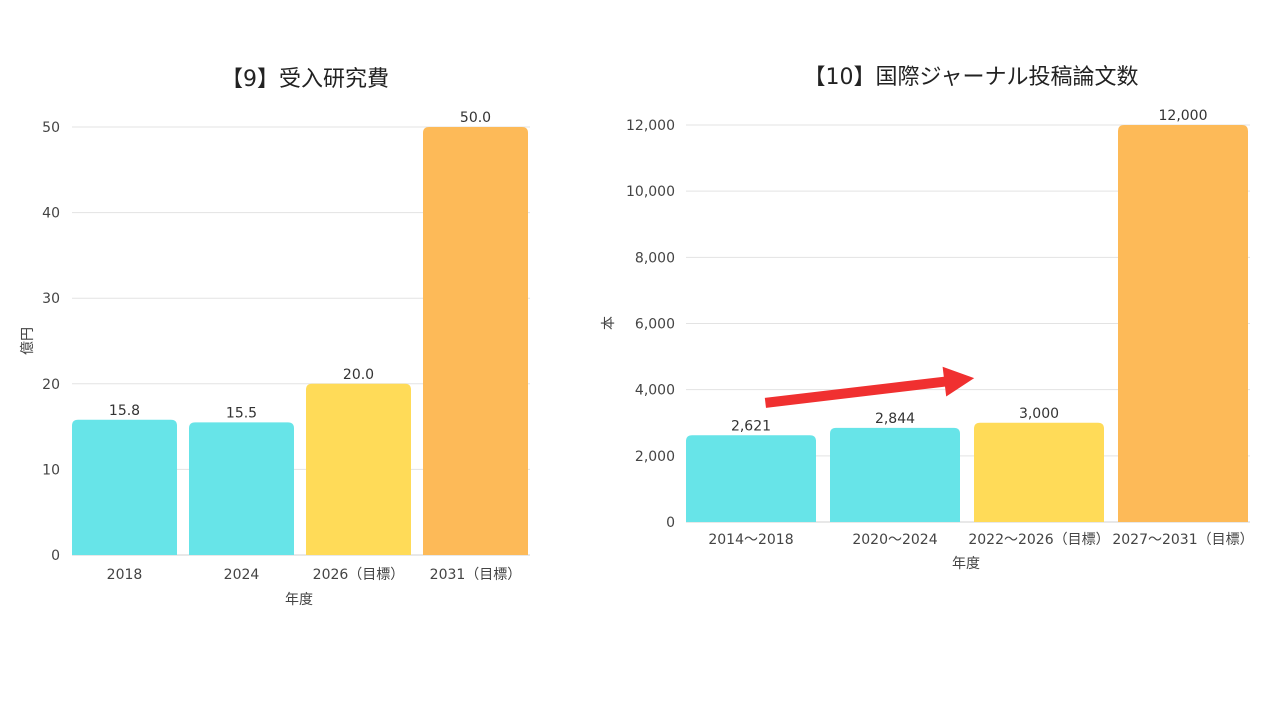 This screenshot has height=720, width=1280. I want to click on data-label: 12,000, so click(1183, 116).